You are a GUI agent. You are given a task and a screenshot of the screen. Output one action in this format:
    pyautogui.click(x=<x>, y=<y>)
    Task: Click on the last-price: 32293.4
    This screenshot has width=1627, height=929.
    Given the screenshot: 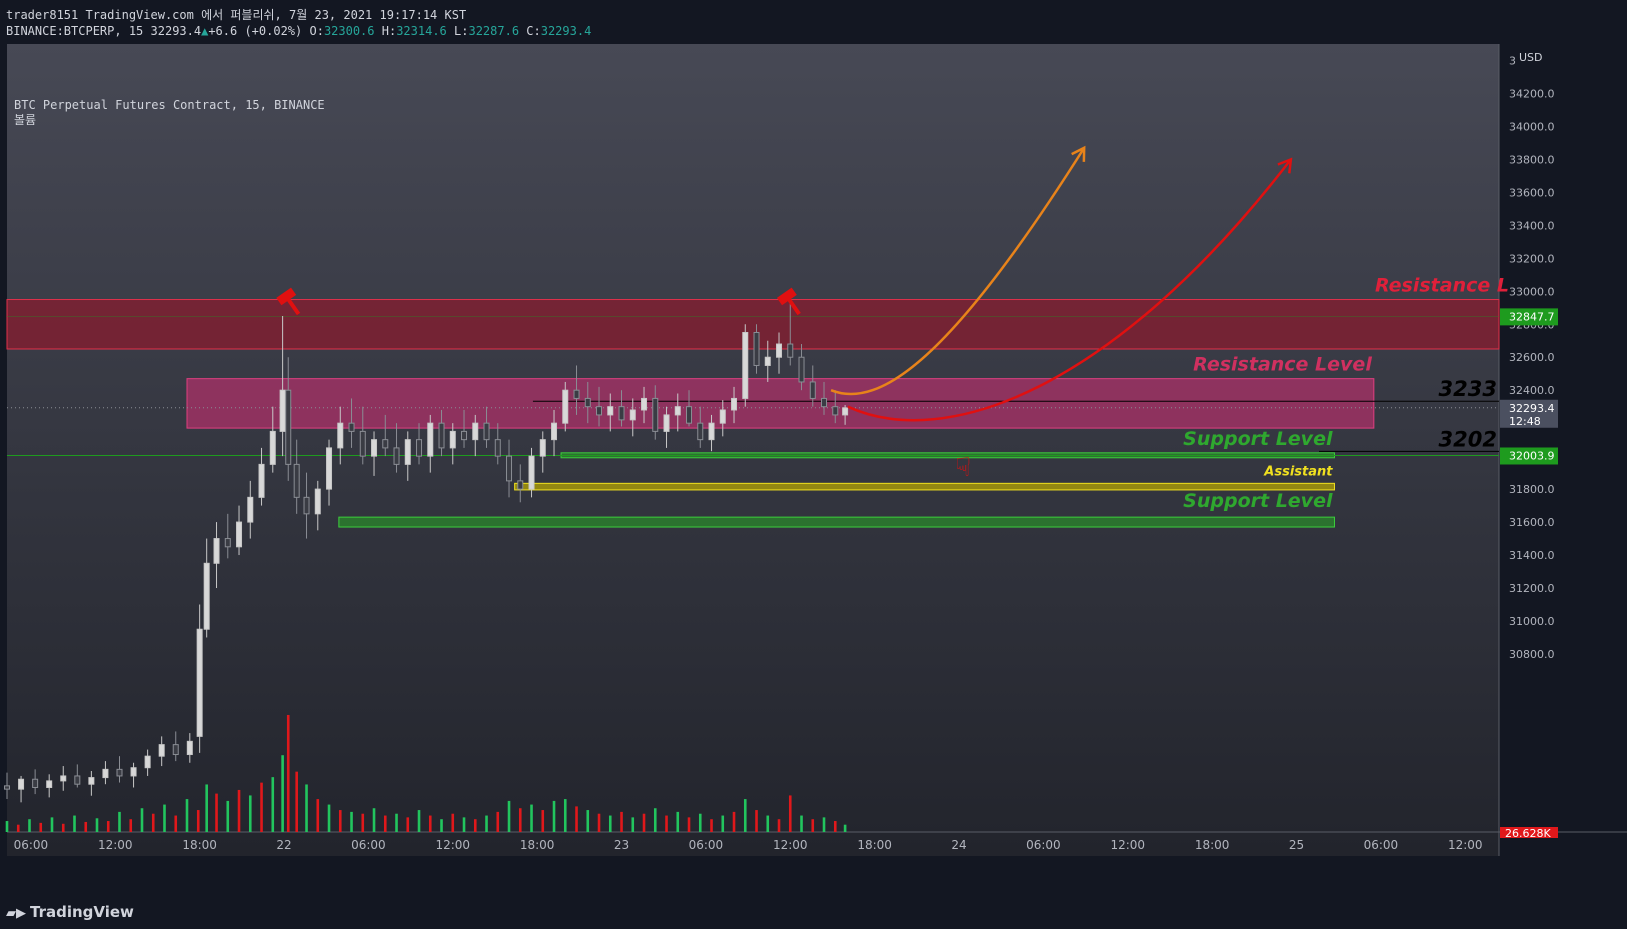 What is the action you would take?
    pyautogui.click(x=176, y=31)
    